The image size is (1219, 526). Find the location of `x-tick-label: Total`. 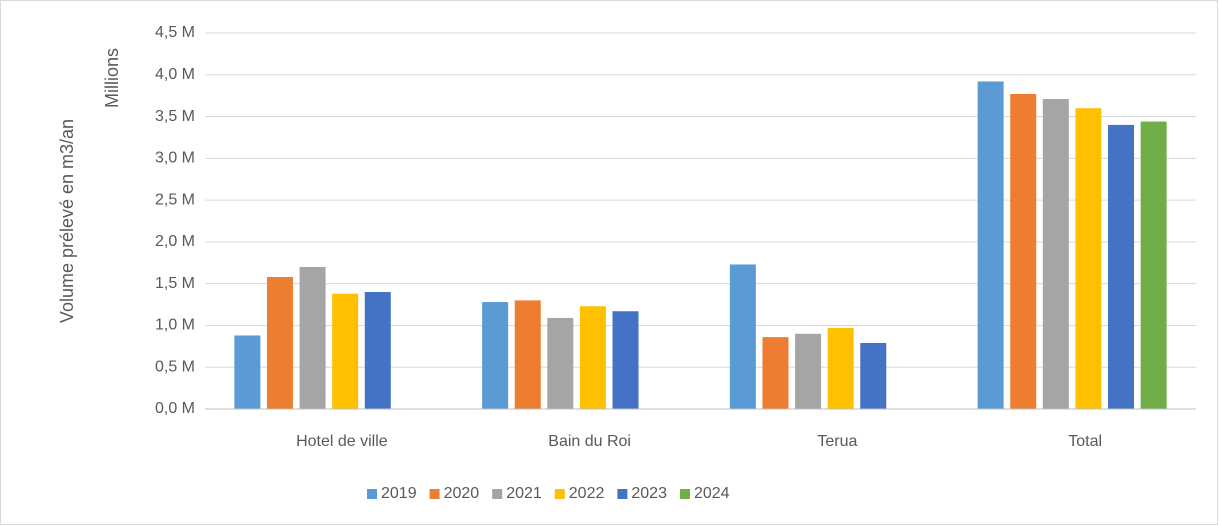

x-tick-label: Total is located at coordinates (1085, 441).